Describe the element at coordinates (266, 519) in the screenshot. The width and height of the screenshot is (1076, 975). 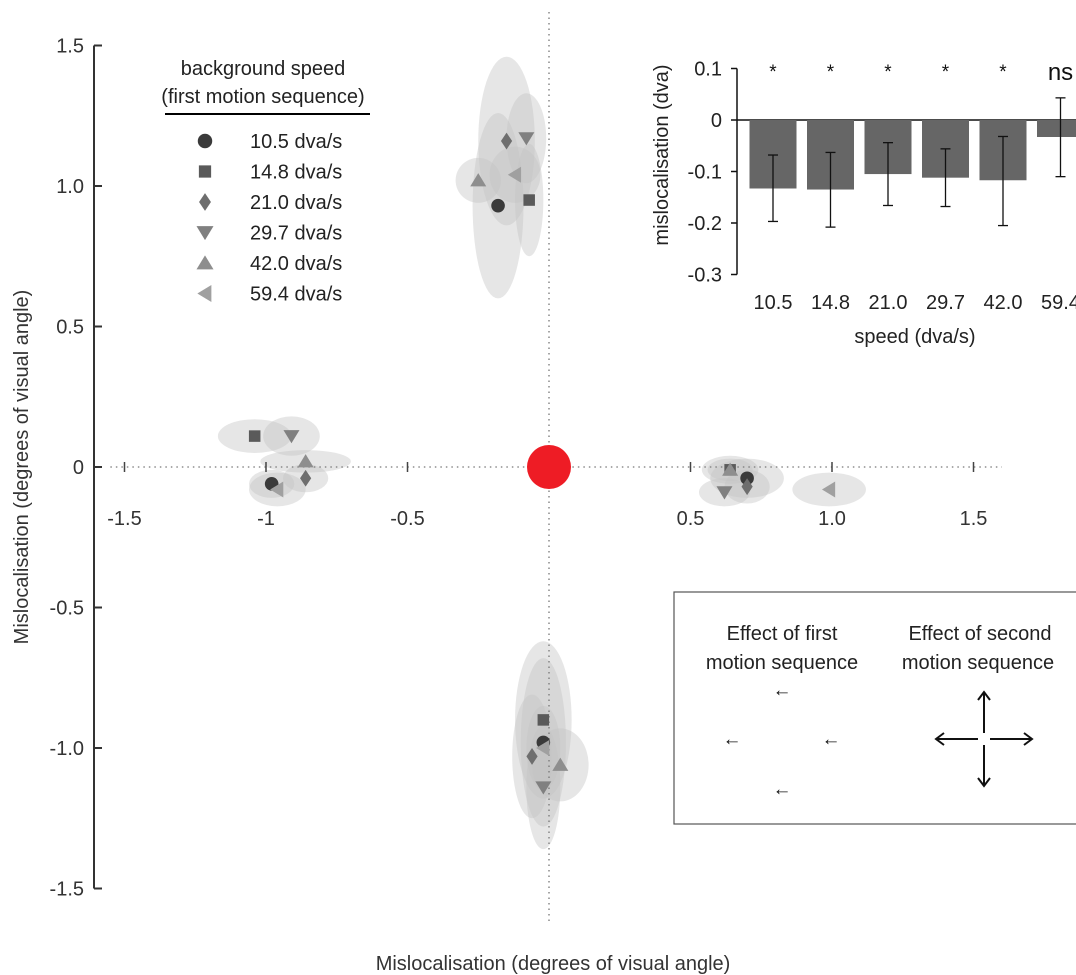
I see `x-tick-label: -1` at that location.